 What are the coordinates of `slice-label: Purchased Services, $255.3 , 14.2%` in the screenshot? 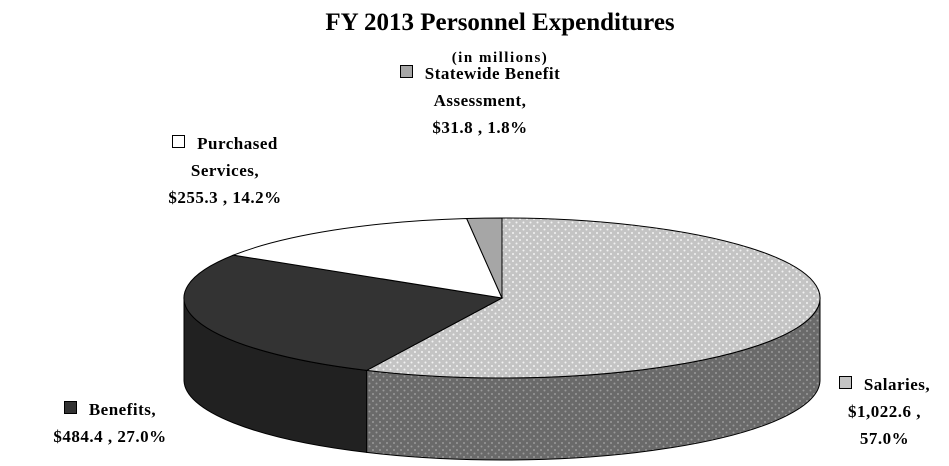 It's located at (225, 170).